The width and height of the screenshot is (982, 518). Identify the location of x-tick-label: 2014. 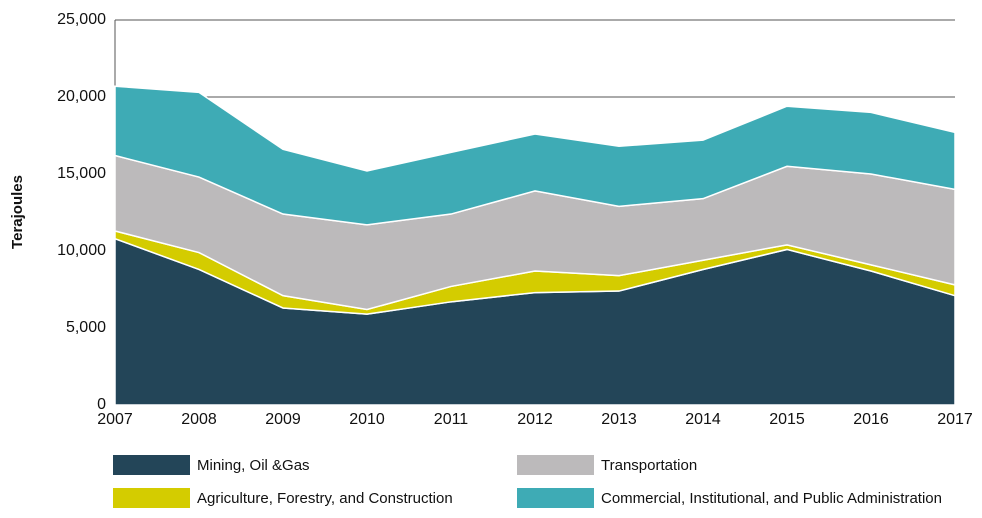
(703, 419).